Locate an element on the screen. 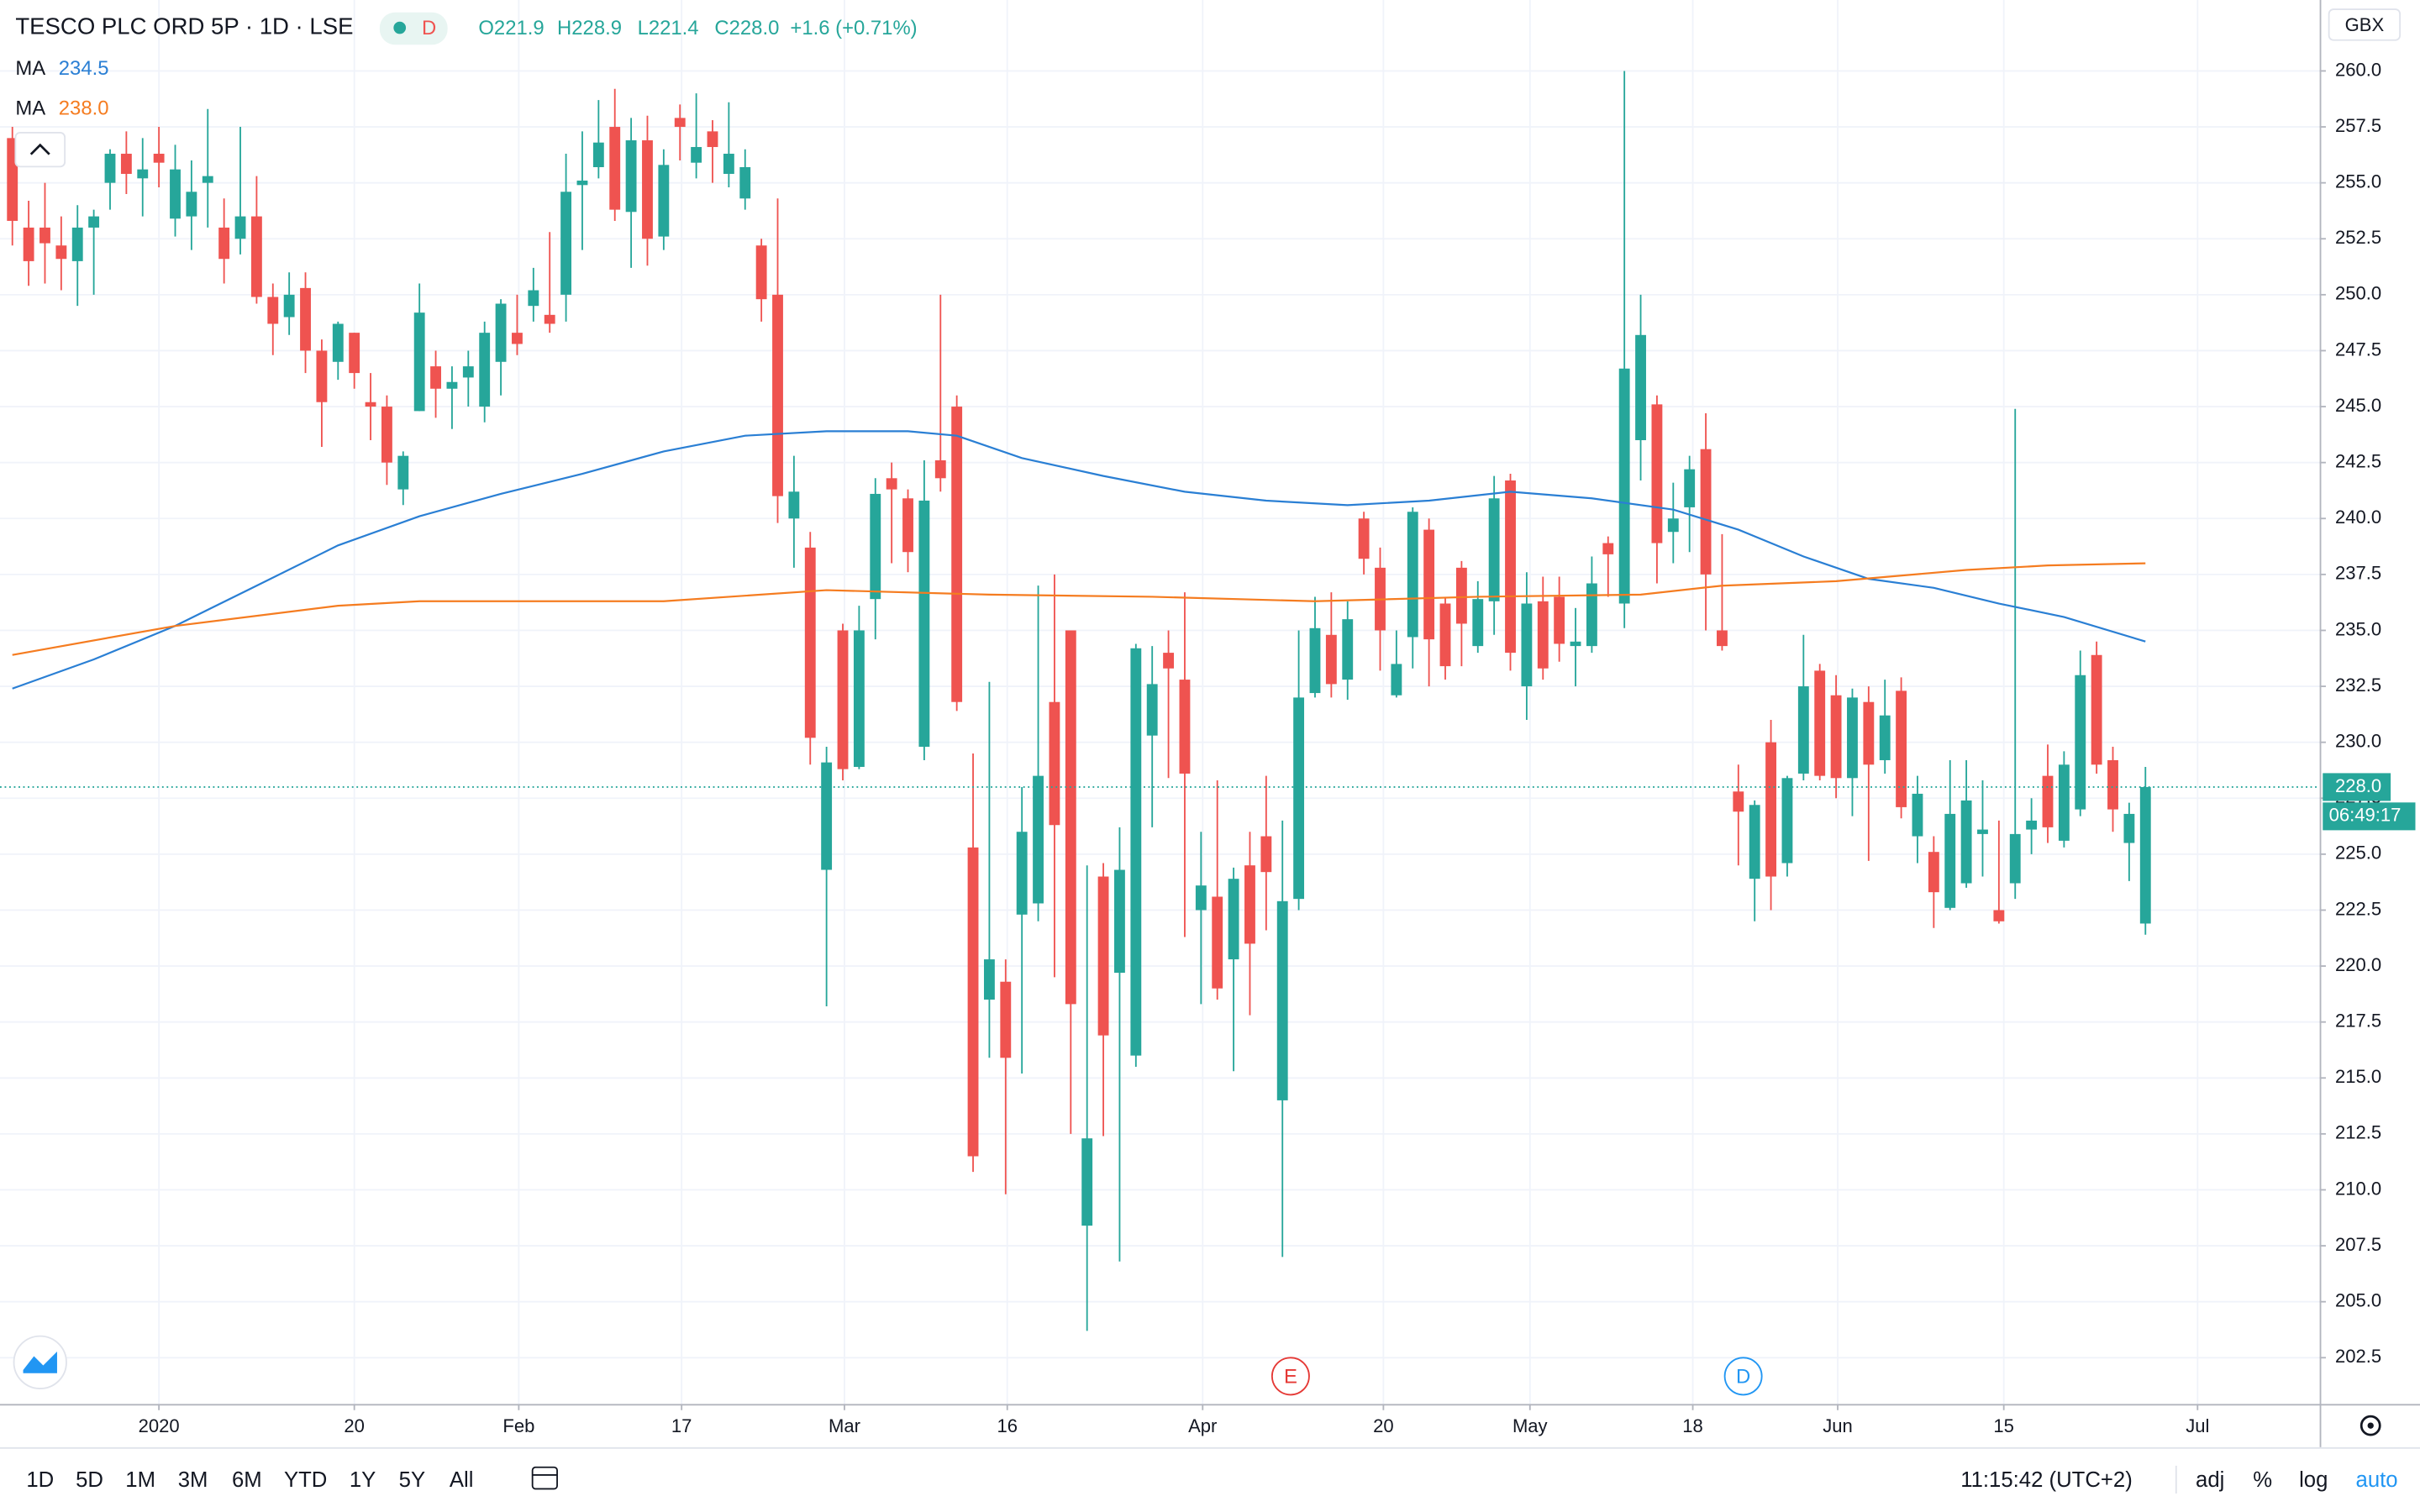 This screenshot has height=1512, width=2420. scale-option: % is located at coordinates (2263, 1480).